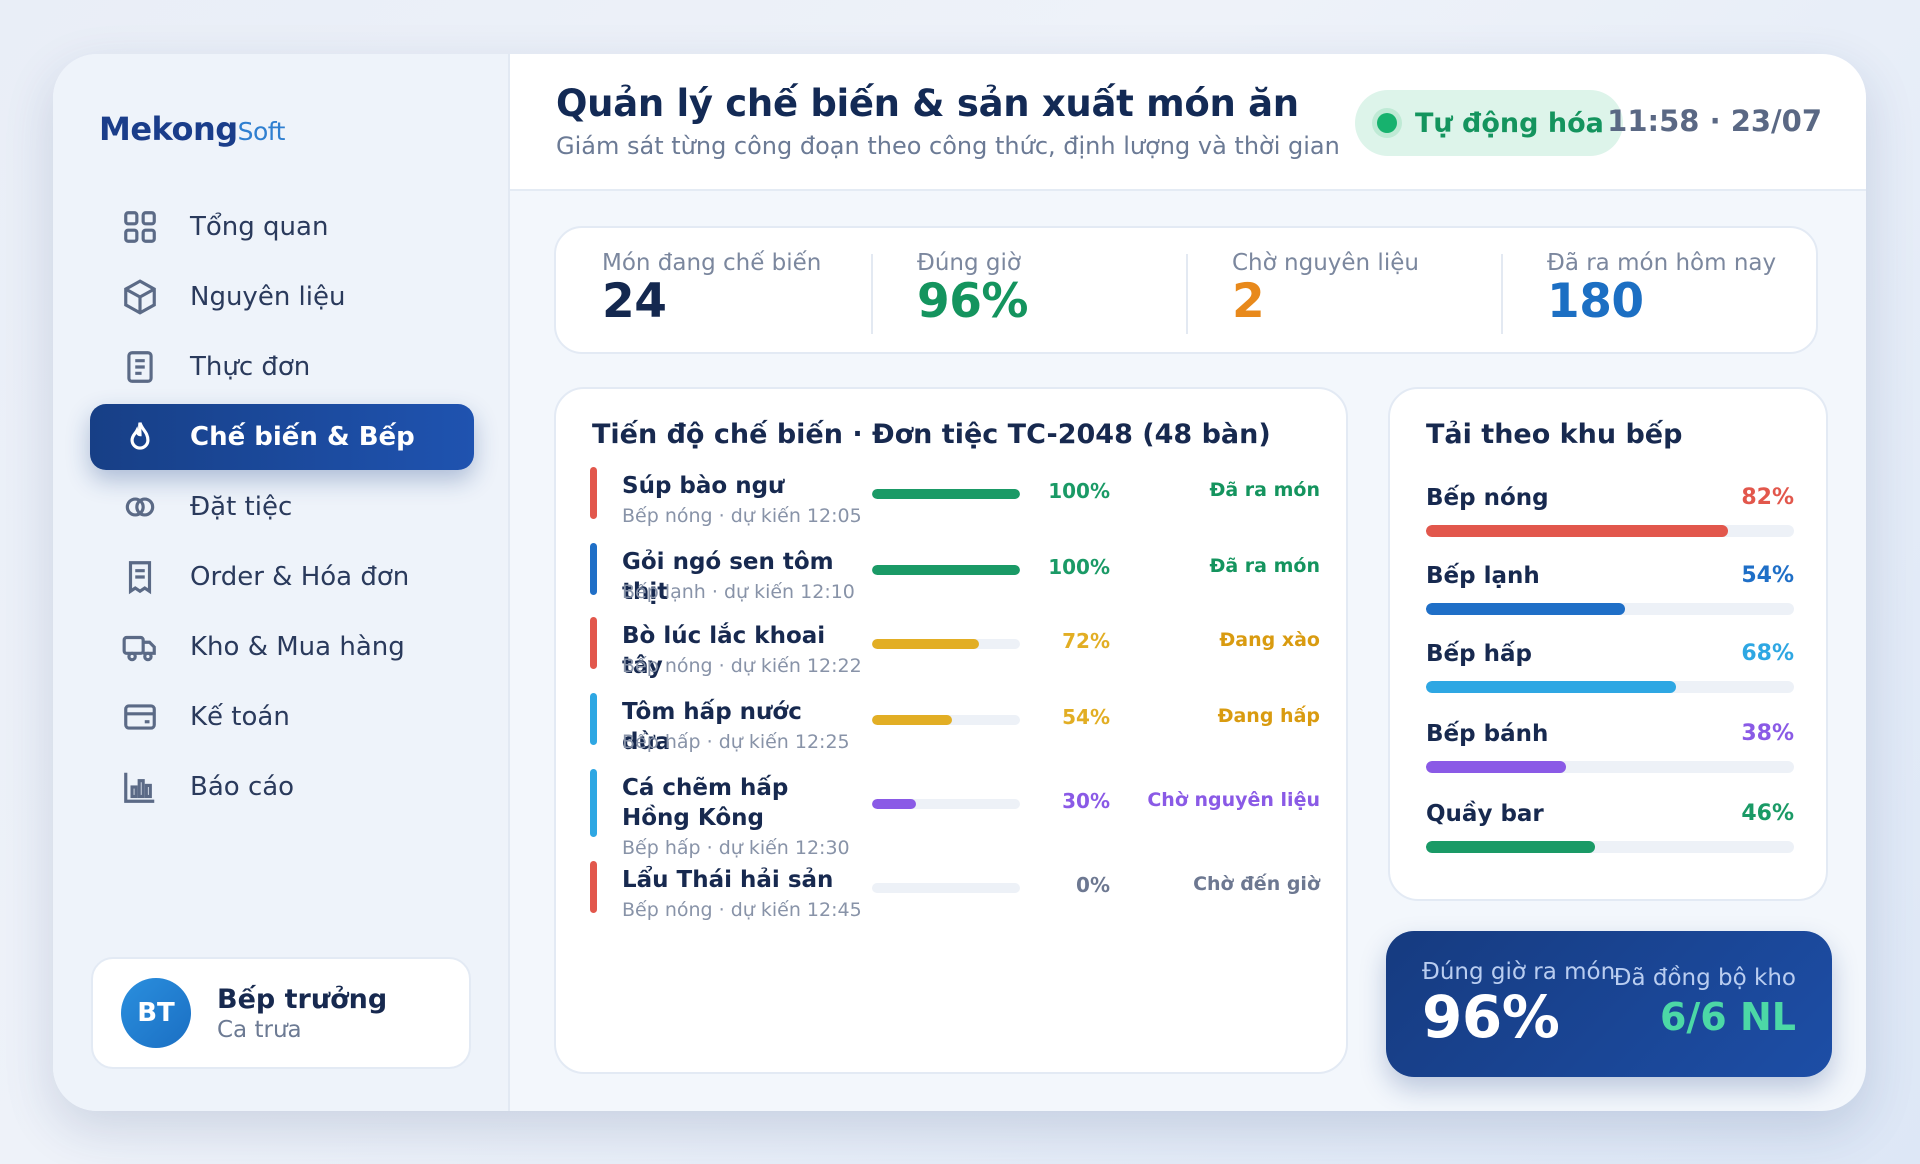  Describe the element at coordinates (168, 129) in the screenshot. I see `brand-name: Mekong` at that location.